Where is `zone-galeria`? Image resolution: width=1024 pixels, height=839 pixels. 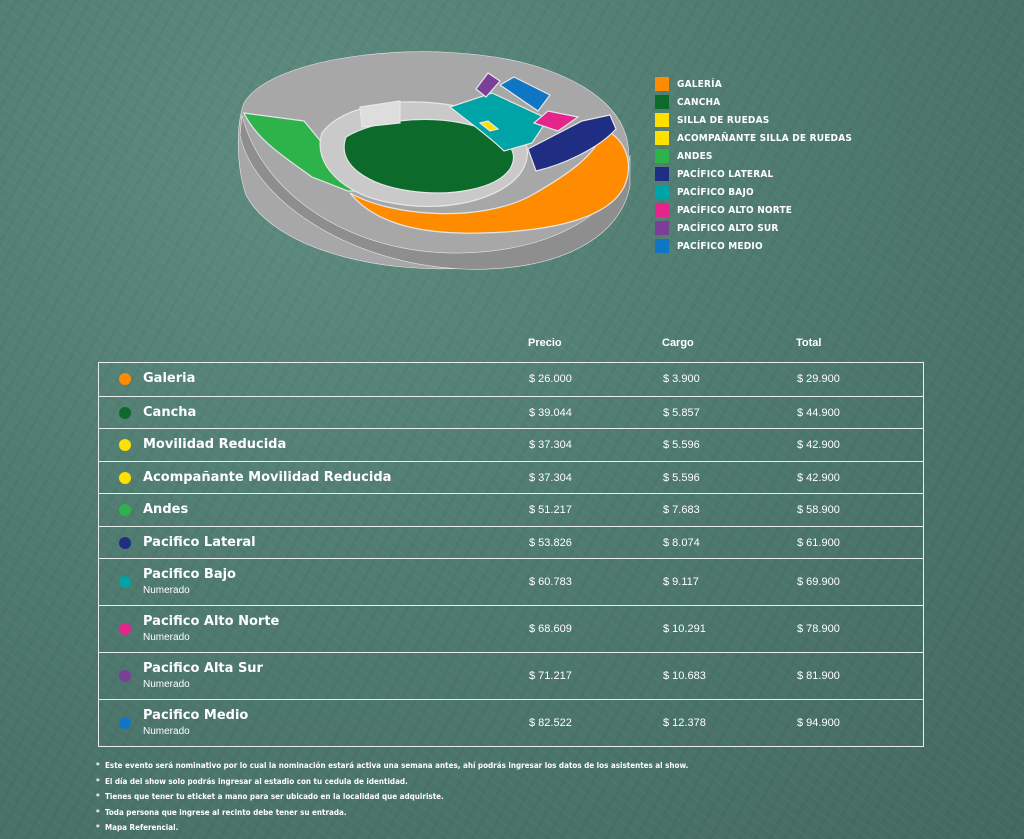 zone-galeria is located at coordinates (489, 181).